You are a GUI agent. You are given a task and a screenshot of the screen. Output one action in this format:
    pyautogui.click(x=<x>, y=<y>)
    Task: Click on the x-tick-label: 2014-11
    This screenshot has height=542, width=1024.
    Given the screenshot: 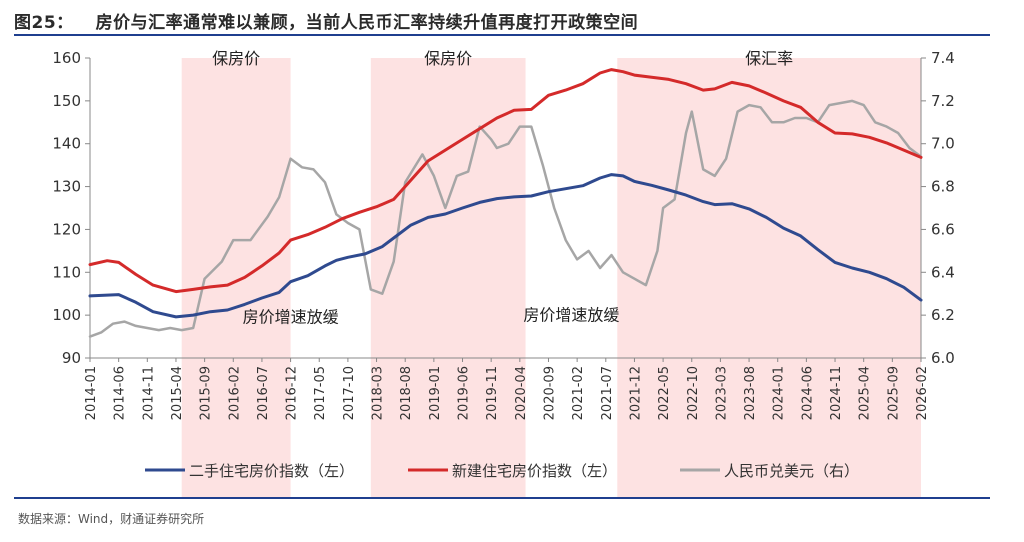 What is the action you would take?
    pyautogui.click(x=148, y=393)
    